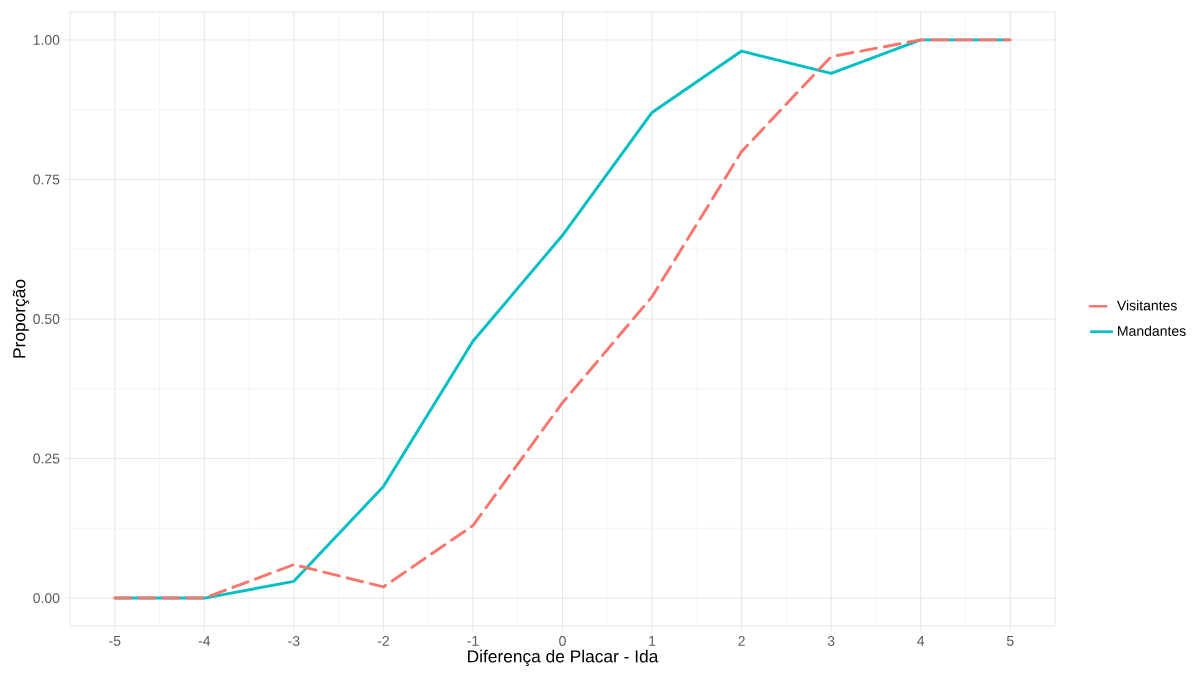  What do you see at coordinates (46, 319) in the screenshot?
I see `y-tick-label: 0.50` at bounding box center [46, 319].